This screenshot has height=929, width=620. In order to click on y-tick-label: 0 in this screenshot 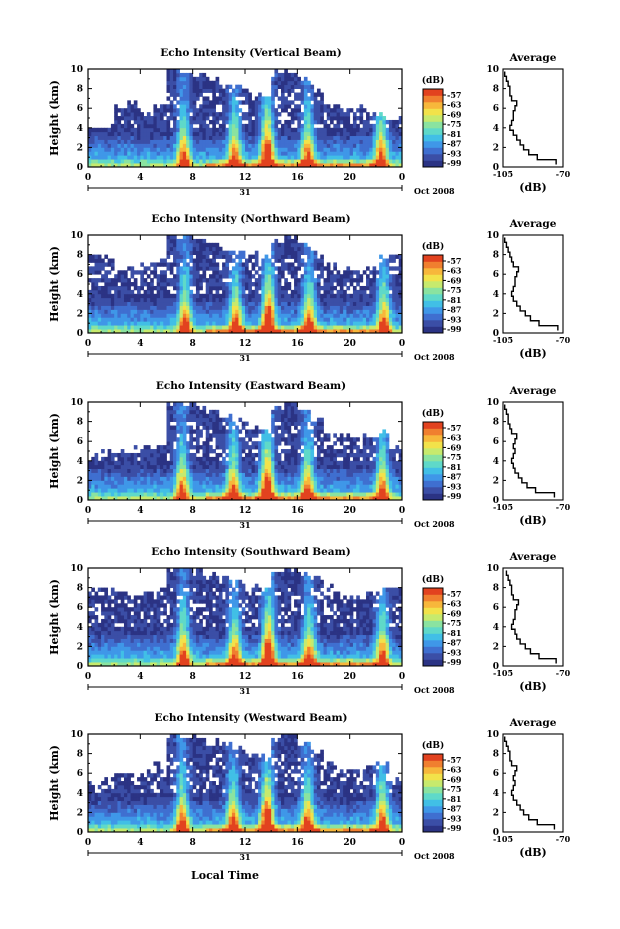, I will do `click(80, 334)`.